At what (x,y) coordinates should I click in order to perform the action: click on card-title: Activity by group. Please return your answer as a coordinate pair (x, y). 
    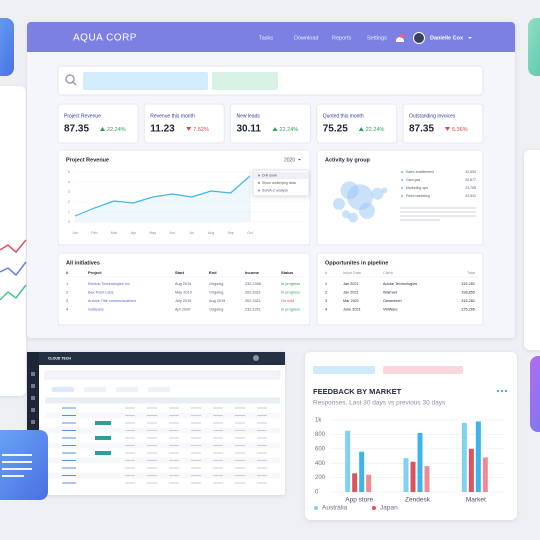
    Looking at the image, I should click on (348, 160).